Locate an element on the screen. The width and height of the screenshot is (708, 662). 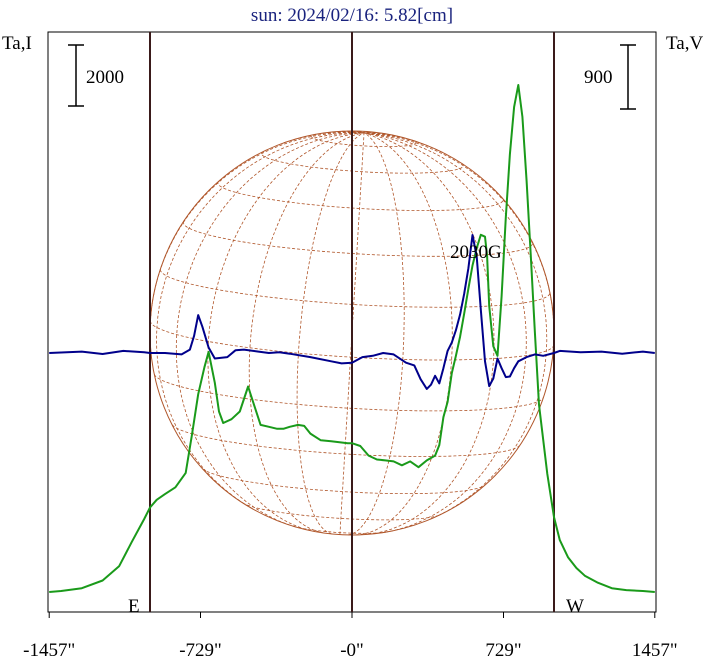
chart-title: sun: 2024/02/16: 5.82[cm] is located at coordinates (352, 15).